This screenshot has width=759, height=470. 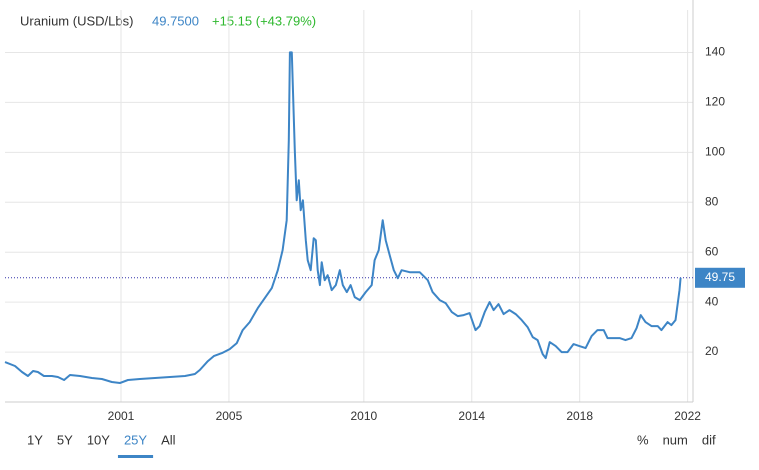 What do you see at coordinates (712, 301) in the screenshot?
I see `y-tick-label: 40` at bounding box center [712, 301].